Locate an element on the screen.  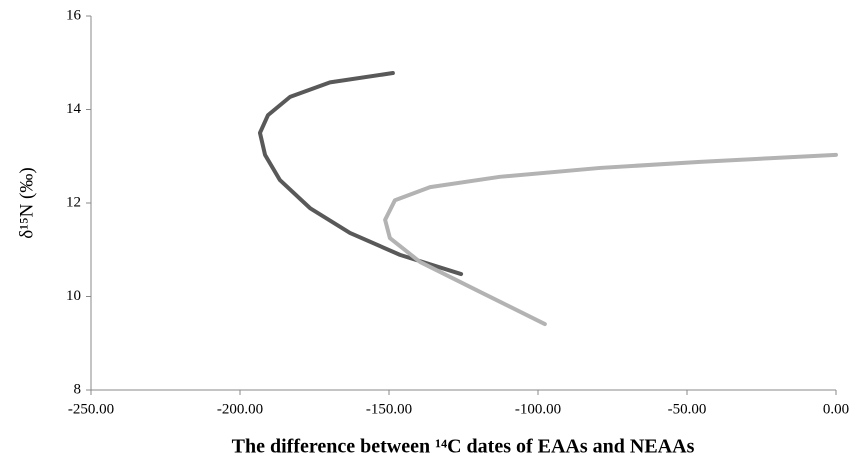
y-tick-label: 10 is located at coordinates (73, 296).